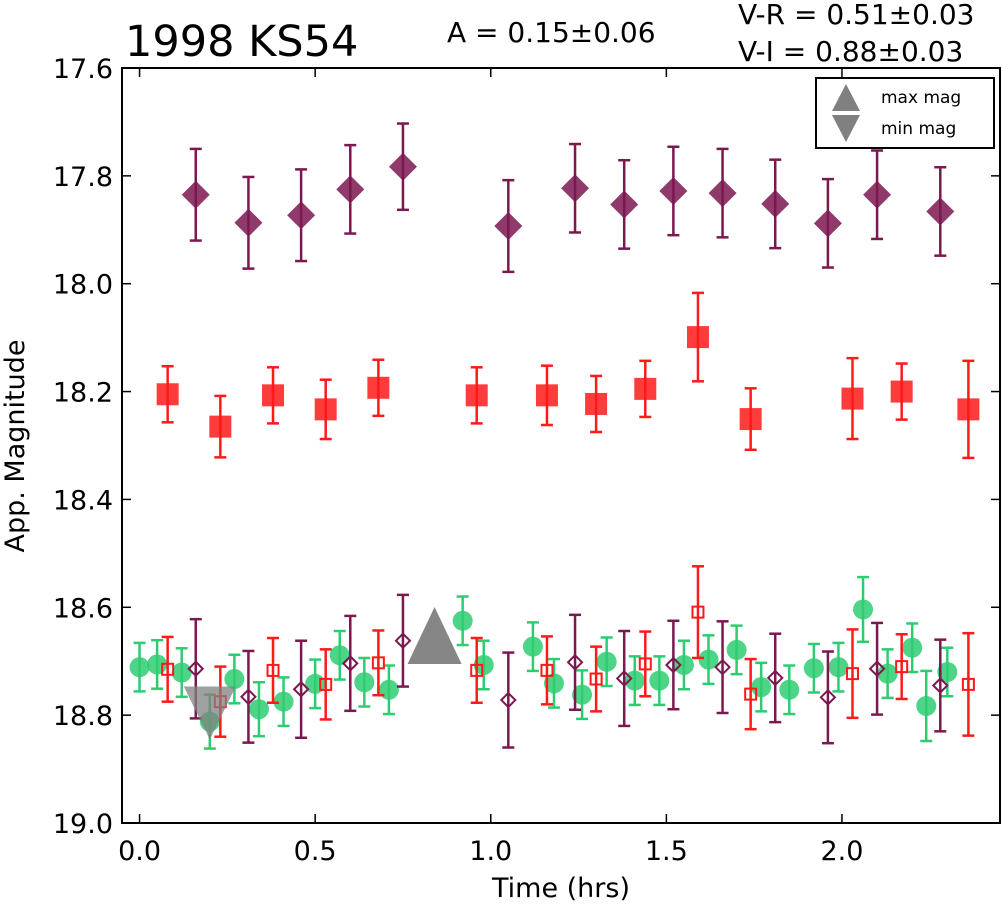 This screenshot has height=904, width=1001. Describe the element at coordinates (315, 851) in the screenshot. I see `x-tick-label: 0.5` at that location.